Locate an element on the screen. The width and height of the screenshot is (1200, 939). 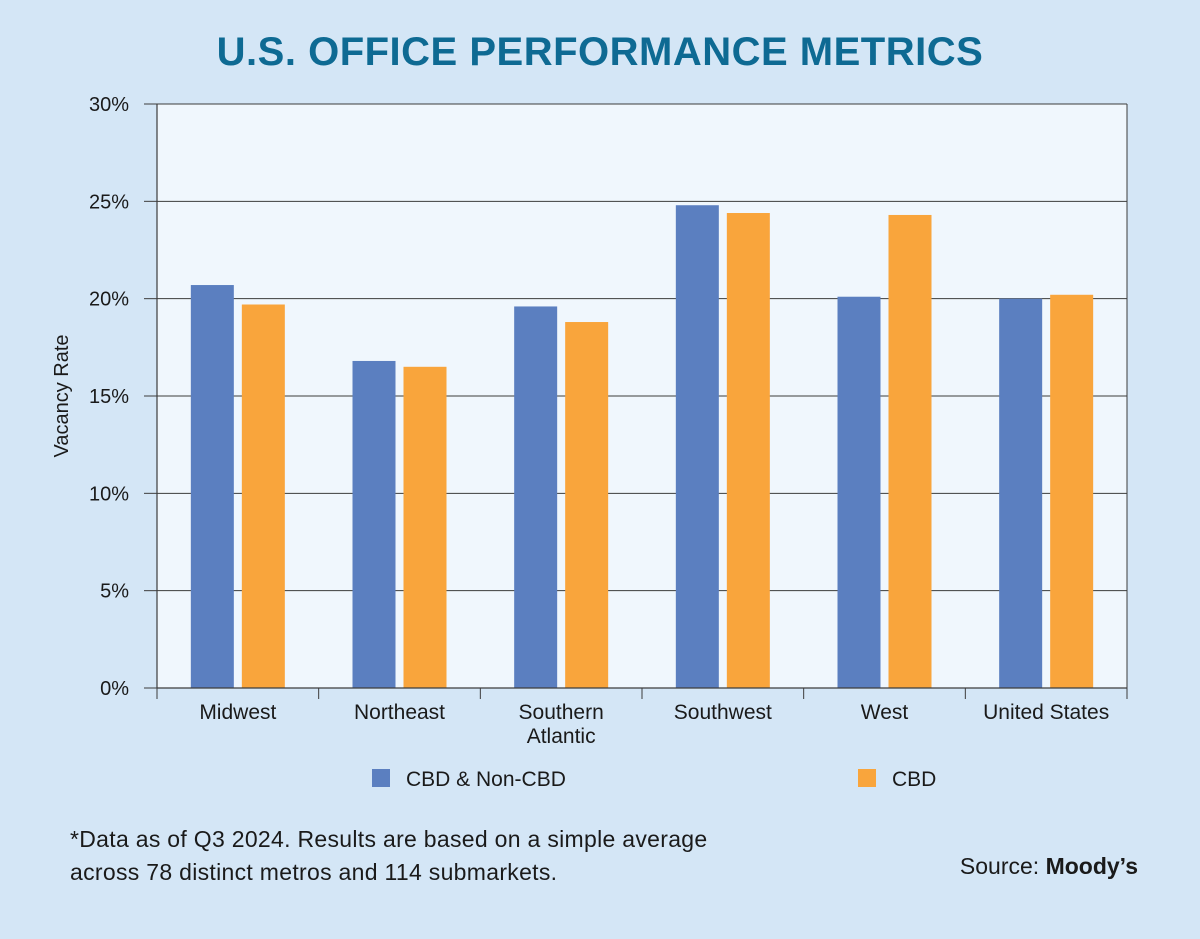
x-category-label: Southern is located at coordinates (561, 712).